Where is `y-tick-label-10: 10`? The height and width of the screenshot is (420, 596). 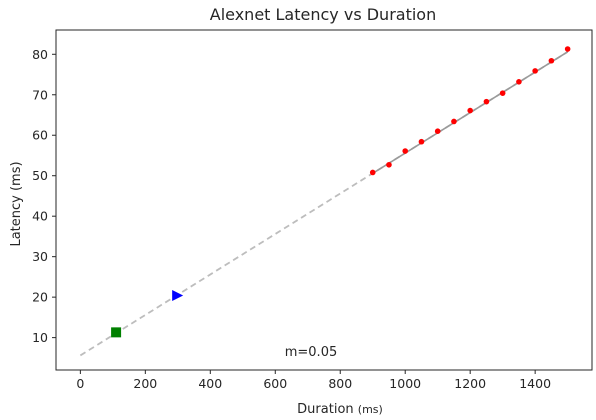 y-tick-label-10: 10 is located at coordinates (40, 337).